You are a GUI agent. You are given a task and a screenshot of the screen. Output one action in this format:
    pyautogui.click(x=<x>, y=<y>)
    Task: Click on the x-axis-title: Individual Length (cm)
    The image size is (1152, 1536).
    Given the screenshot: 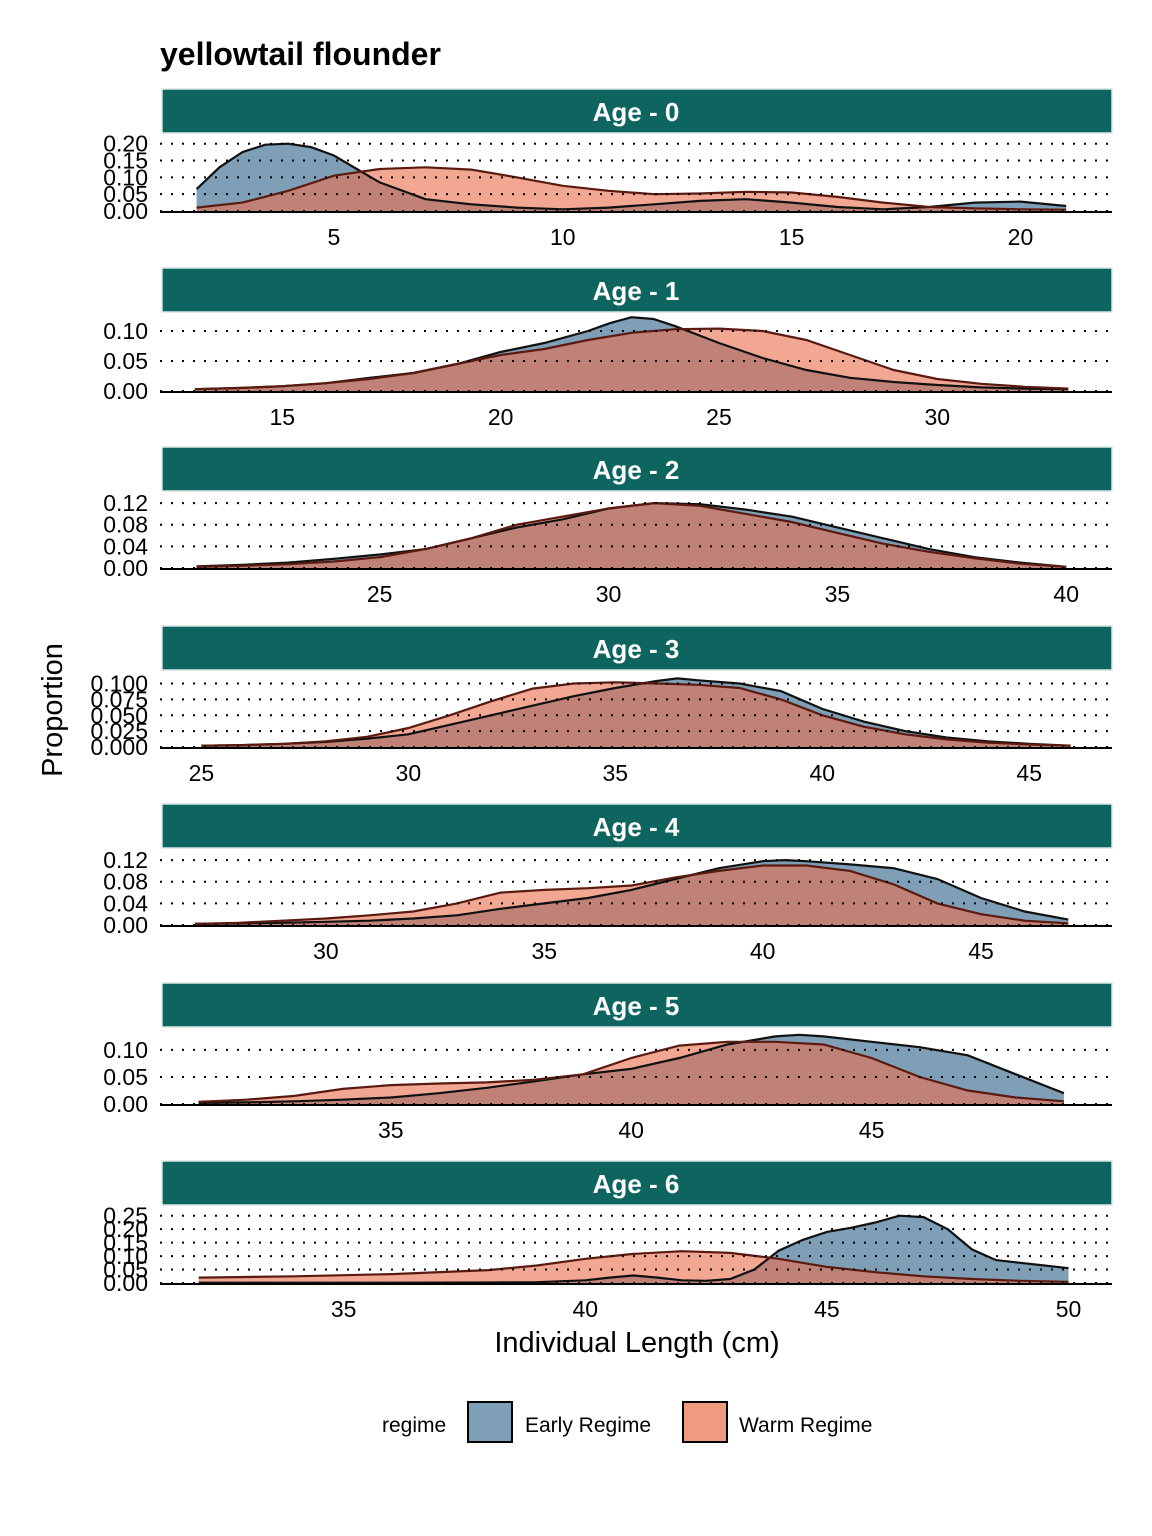 What is the action you would take?
    pyautogui.click(x=636, y=1343)
    